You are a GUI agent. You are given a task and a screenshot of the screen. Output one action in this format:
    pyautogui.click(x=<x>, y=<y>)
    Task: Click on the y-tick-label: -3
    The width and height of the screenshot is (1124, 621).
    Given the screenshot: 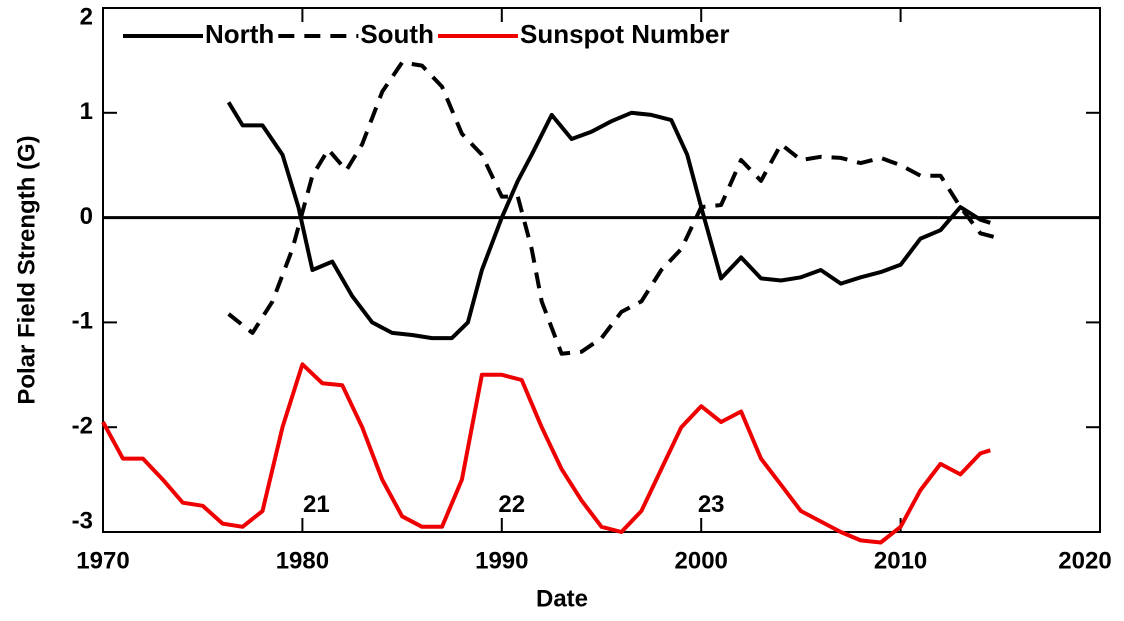 What is the action you would take?
    pyautogui.click(x=82, y=520)
    